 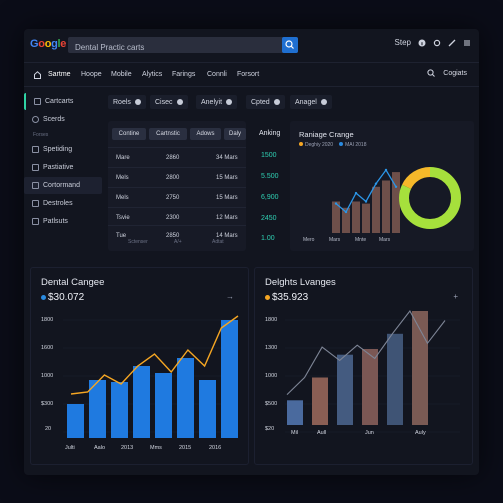 I want to click on x-tick-label: Julti, so click(x=70, y=448).